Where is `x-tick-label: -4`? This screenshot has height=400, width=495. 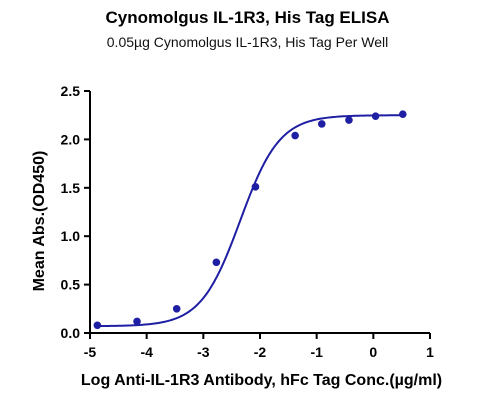 x-tick-label: -4 is located at coordinates (146, 352).